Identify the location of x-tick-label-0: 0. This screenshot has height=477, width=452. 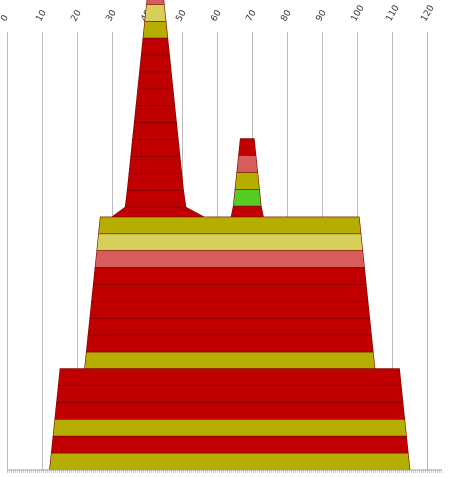
(5, 18).